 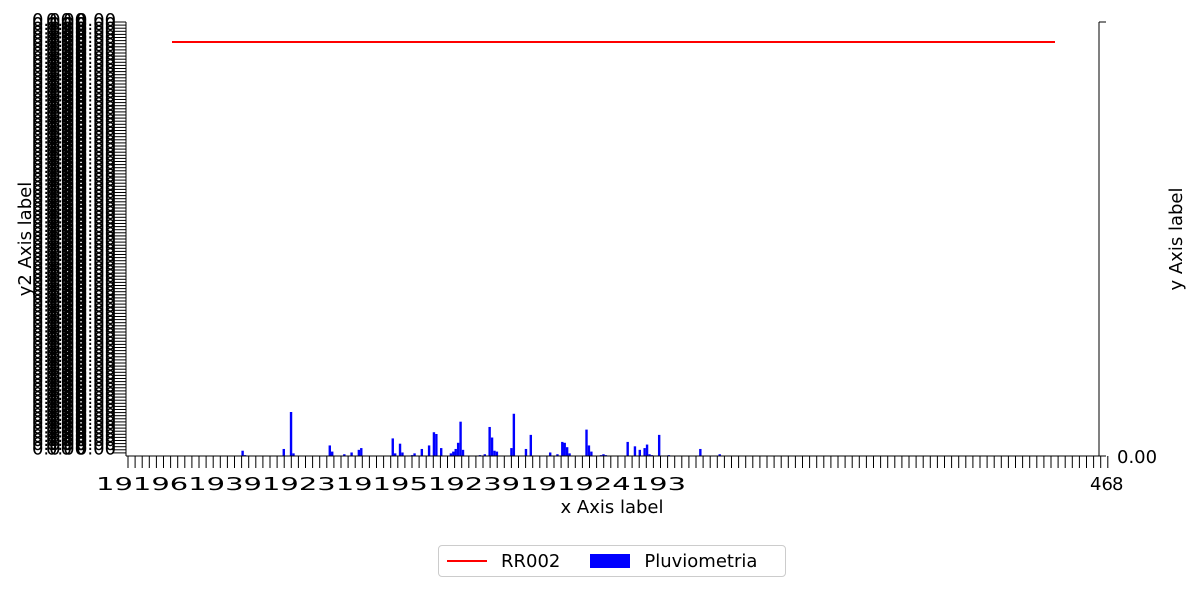 I want to click on x-axis-label: x Axis label, so click(x=612, y=507).